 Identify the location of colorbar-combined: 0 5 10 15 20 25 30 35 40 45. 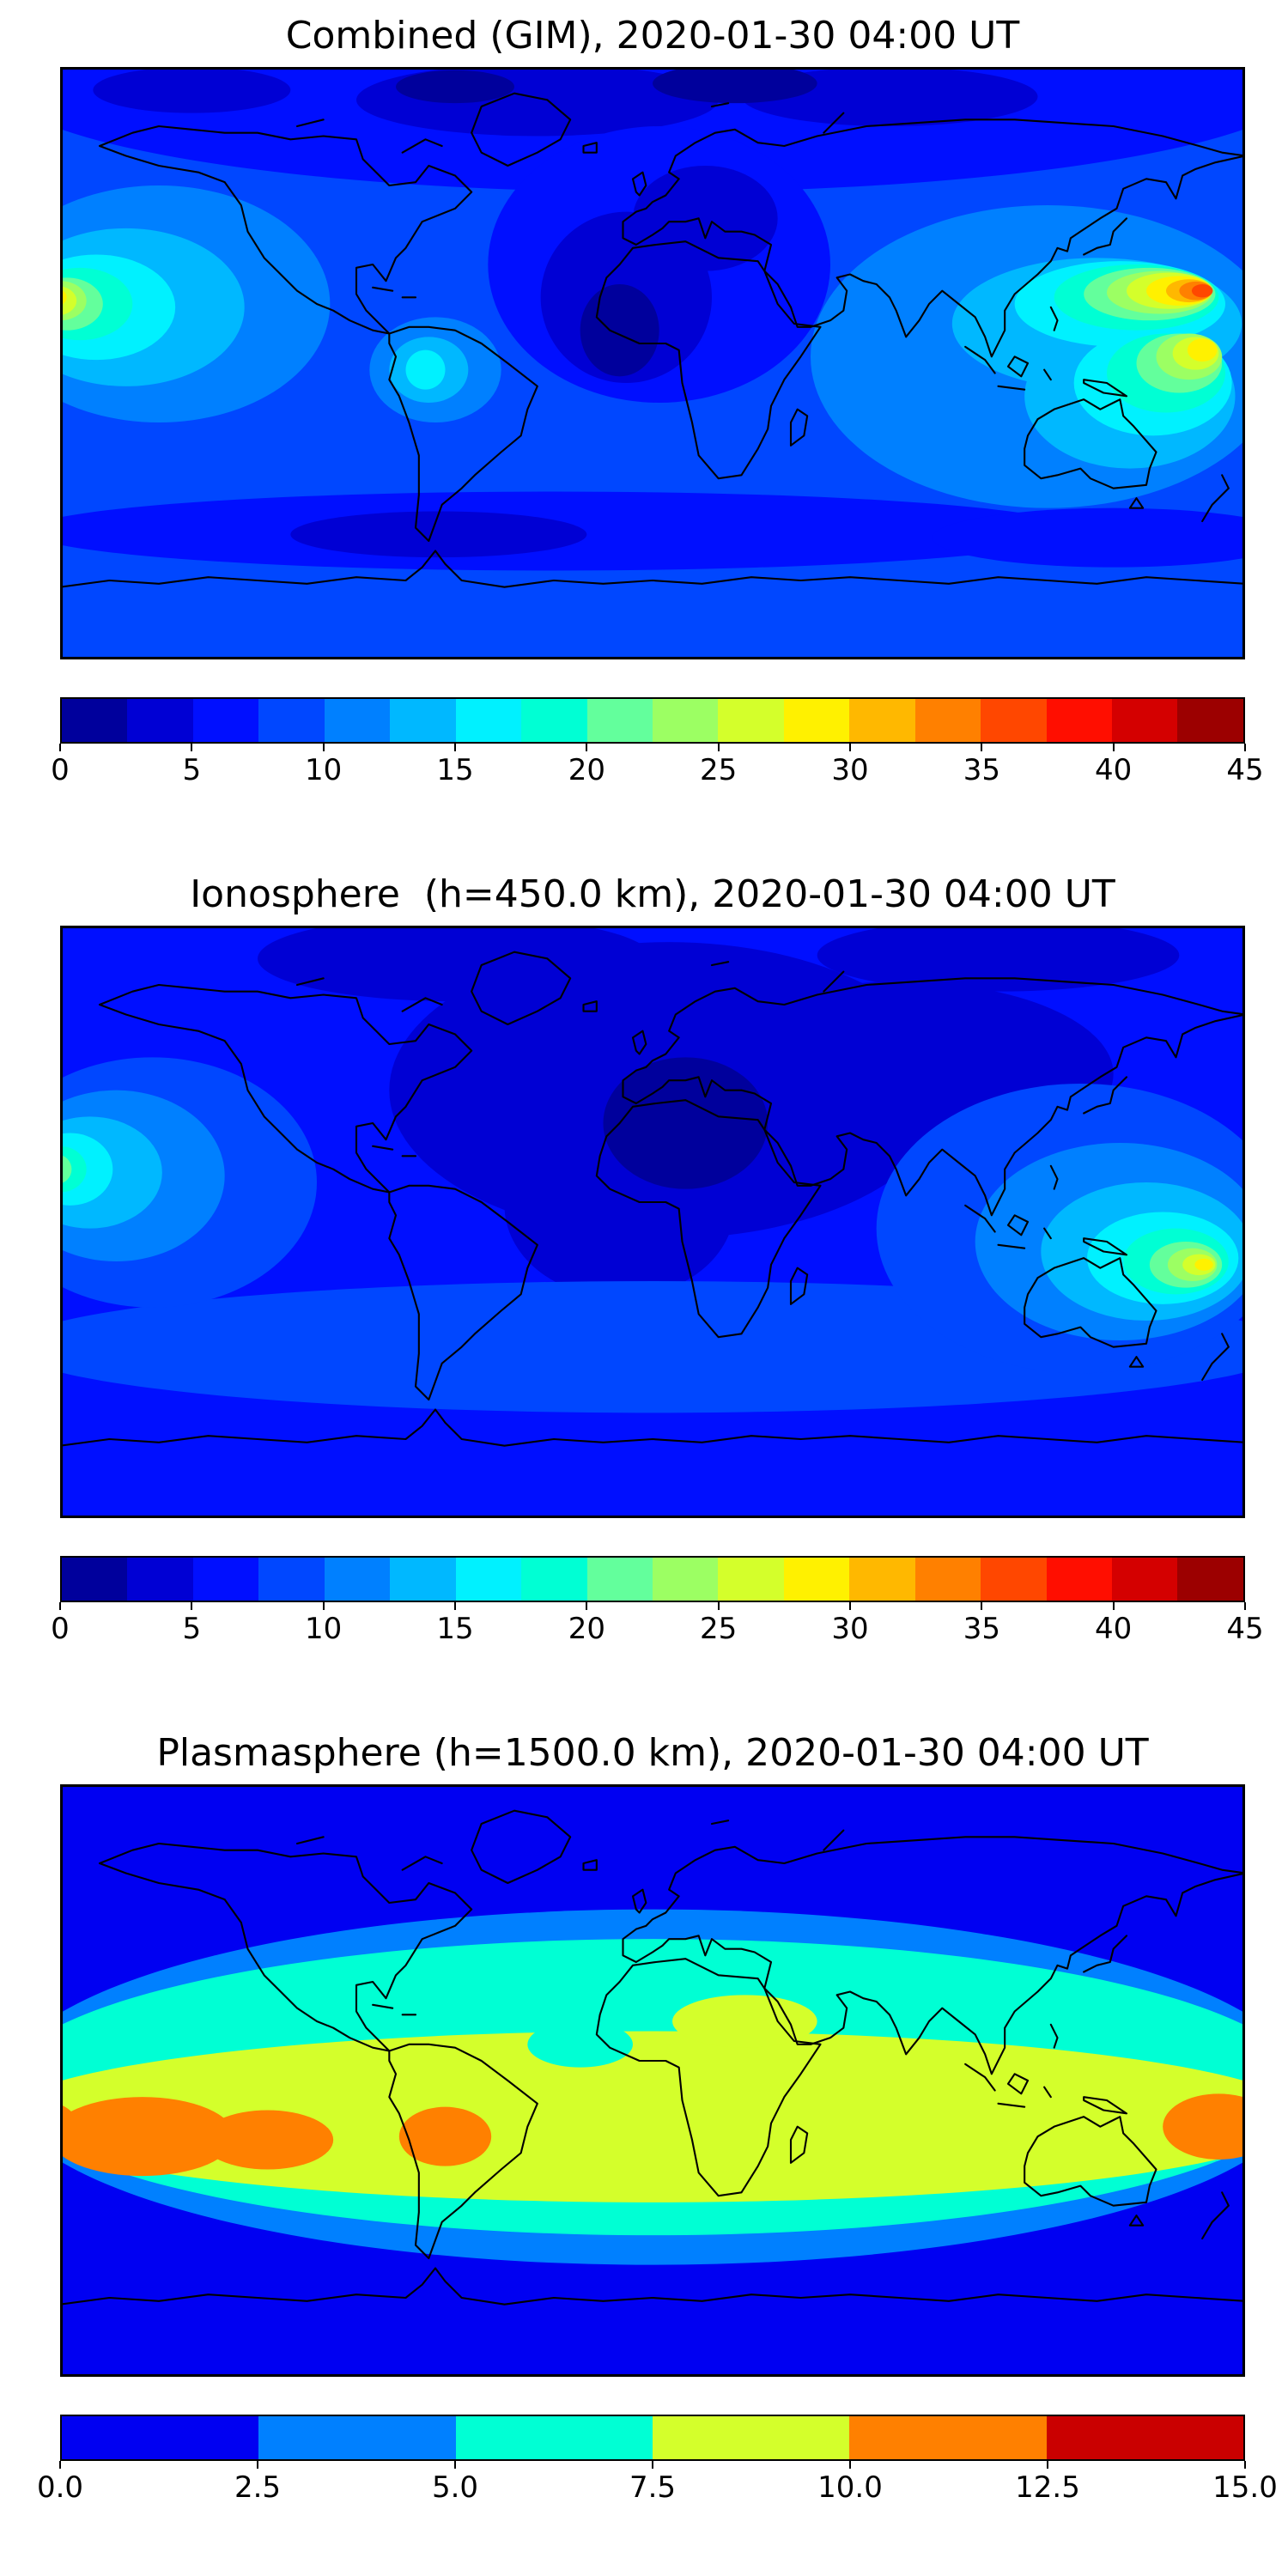
(658, 745).